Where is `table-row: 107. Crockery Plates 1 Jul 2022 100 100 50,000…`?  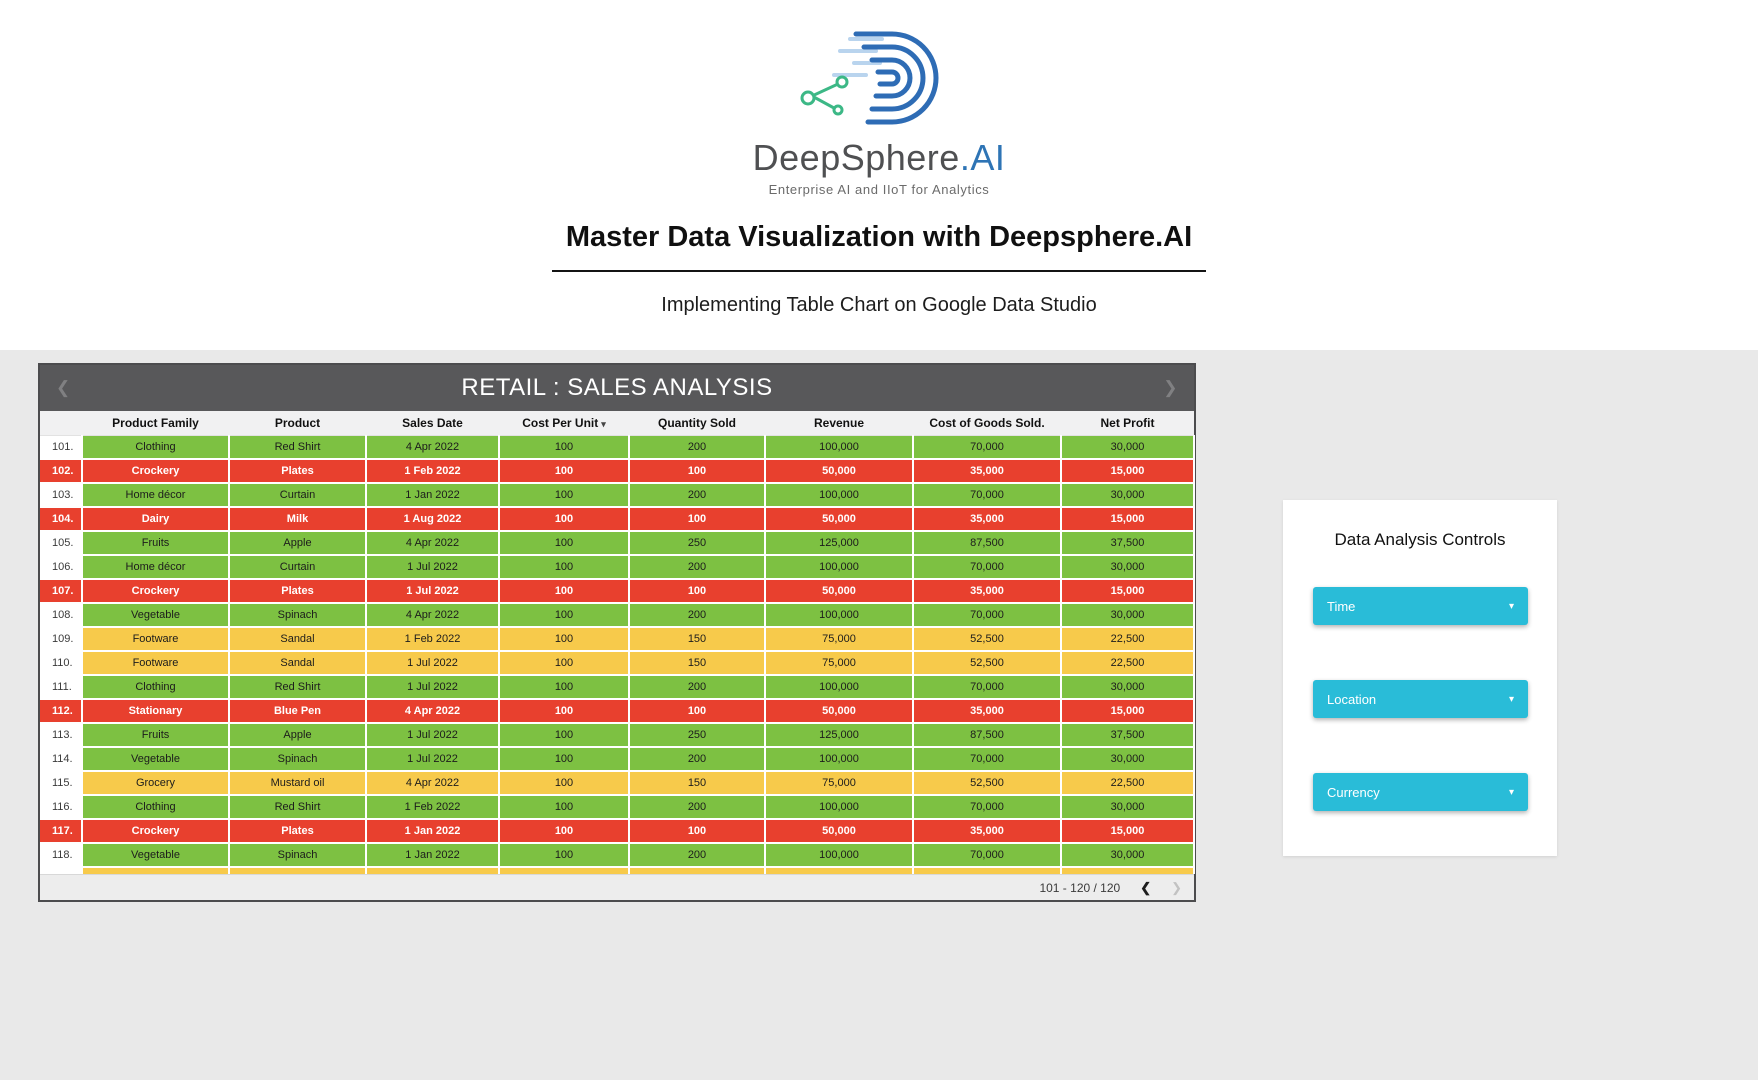 table-row: 107. Crockery Plates 1 Jul 2022 100 100 50,000… is located at coordinates (617, 591).